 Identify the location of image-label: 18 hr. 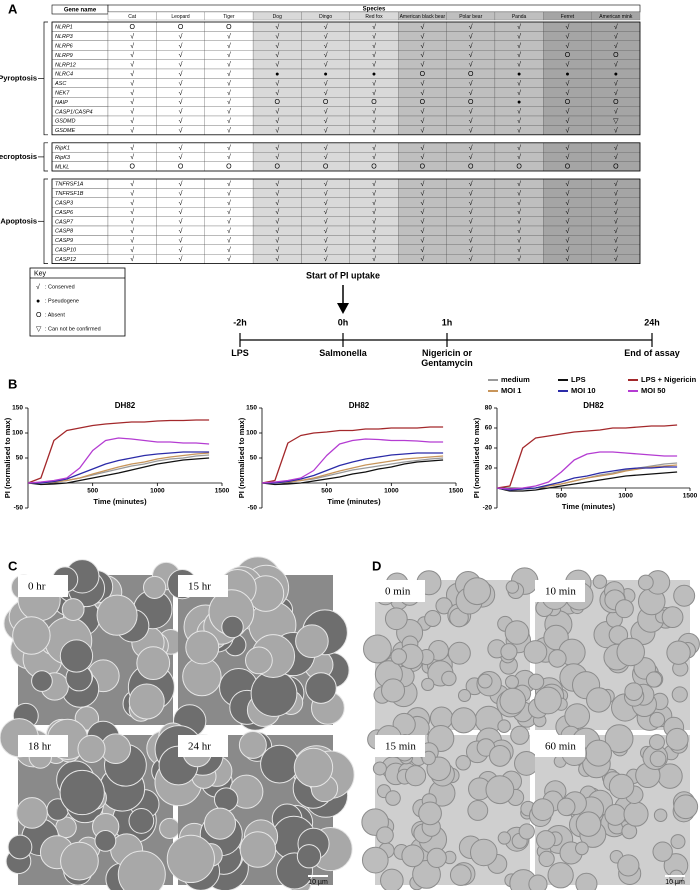
(39, 747).